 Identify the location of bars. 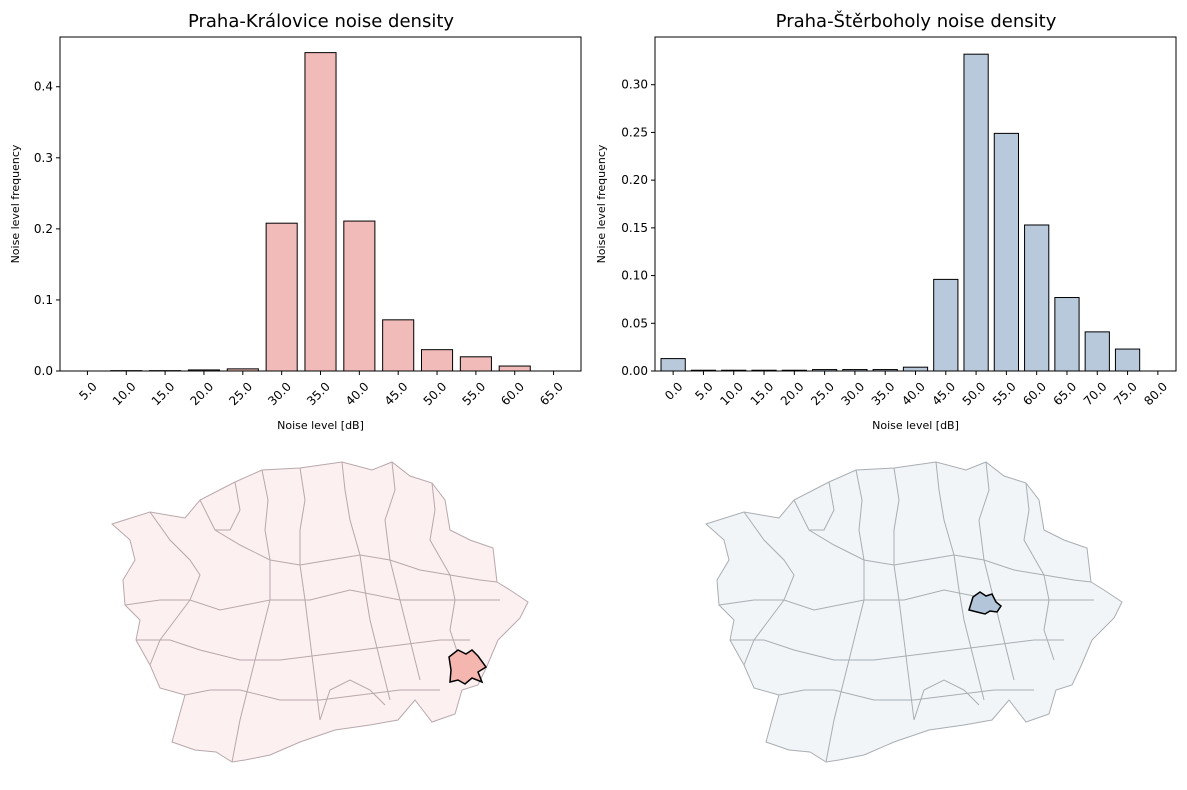
(320, 212).